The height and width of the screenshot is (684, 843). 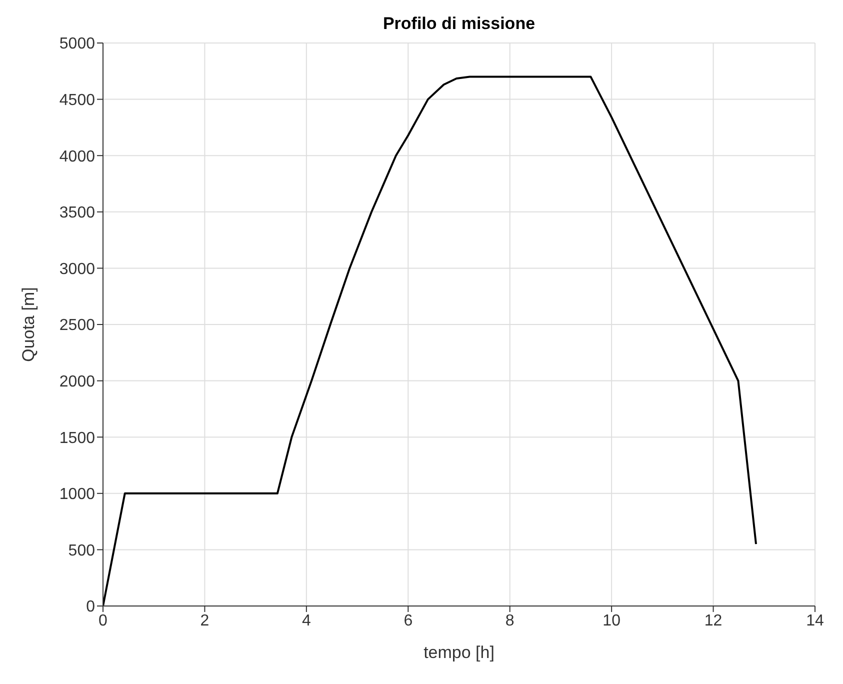 I want to click on x-tick-label: 12, so click(x=713, y=621).